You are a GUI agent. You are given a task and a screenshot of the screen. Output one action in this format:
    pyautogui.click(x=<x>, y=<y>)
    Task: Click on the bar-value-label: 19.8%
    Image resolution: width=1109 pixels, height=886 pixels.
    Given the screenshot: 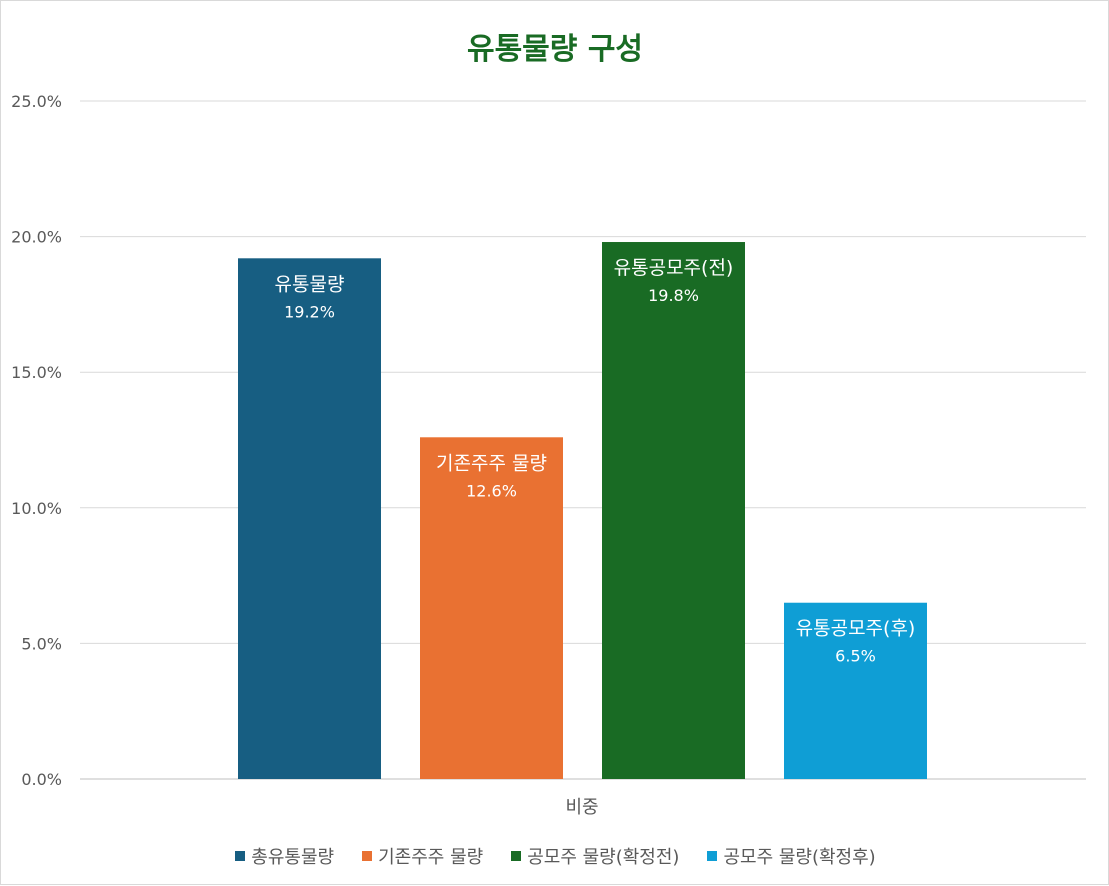 What is the action you would take?
    pyautogui.click(x=673, y=295)
    